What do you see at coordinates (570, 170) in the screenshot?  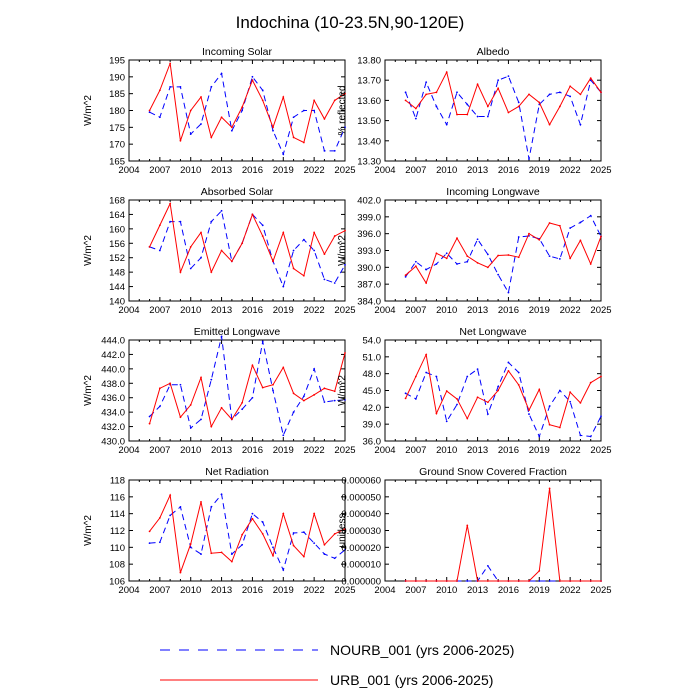 I see `x-tick-label: 2022` at bounding box center [570, 170].